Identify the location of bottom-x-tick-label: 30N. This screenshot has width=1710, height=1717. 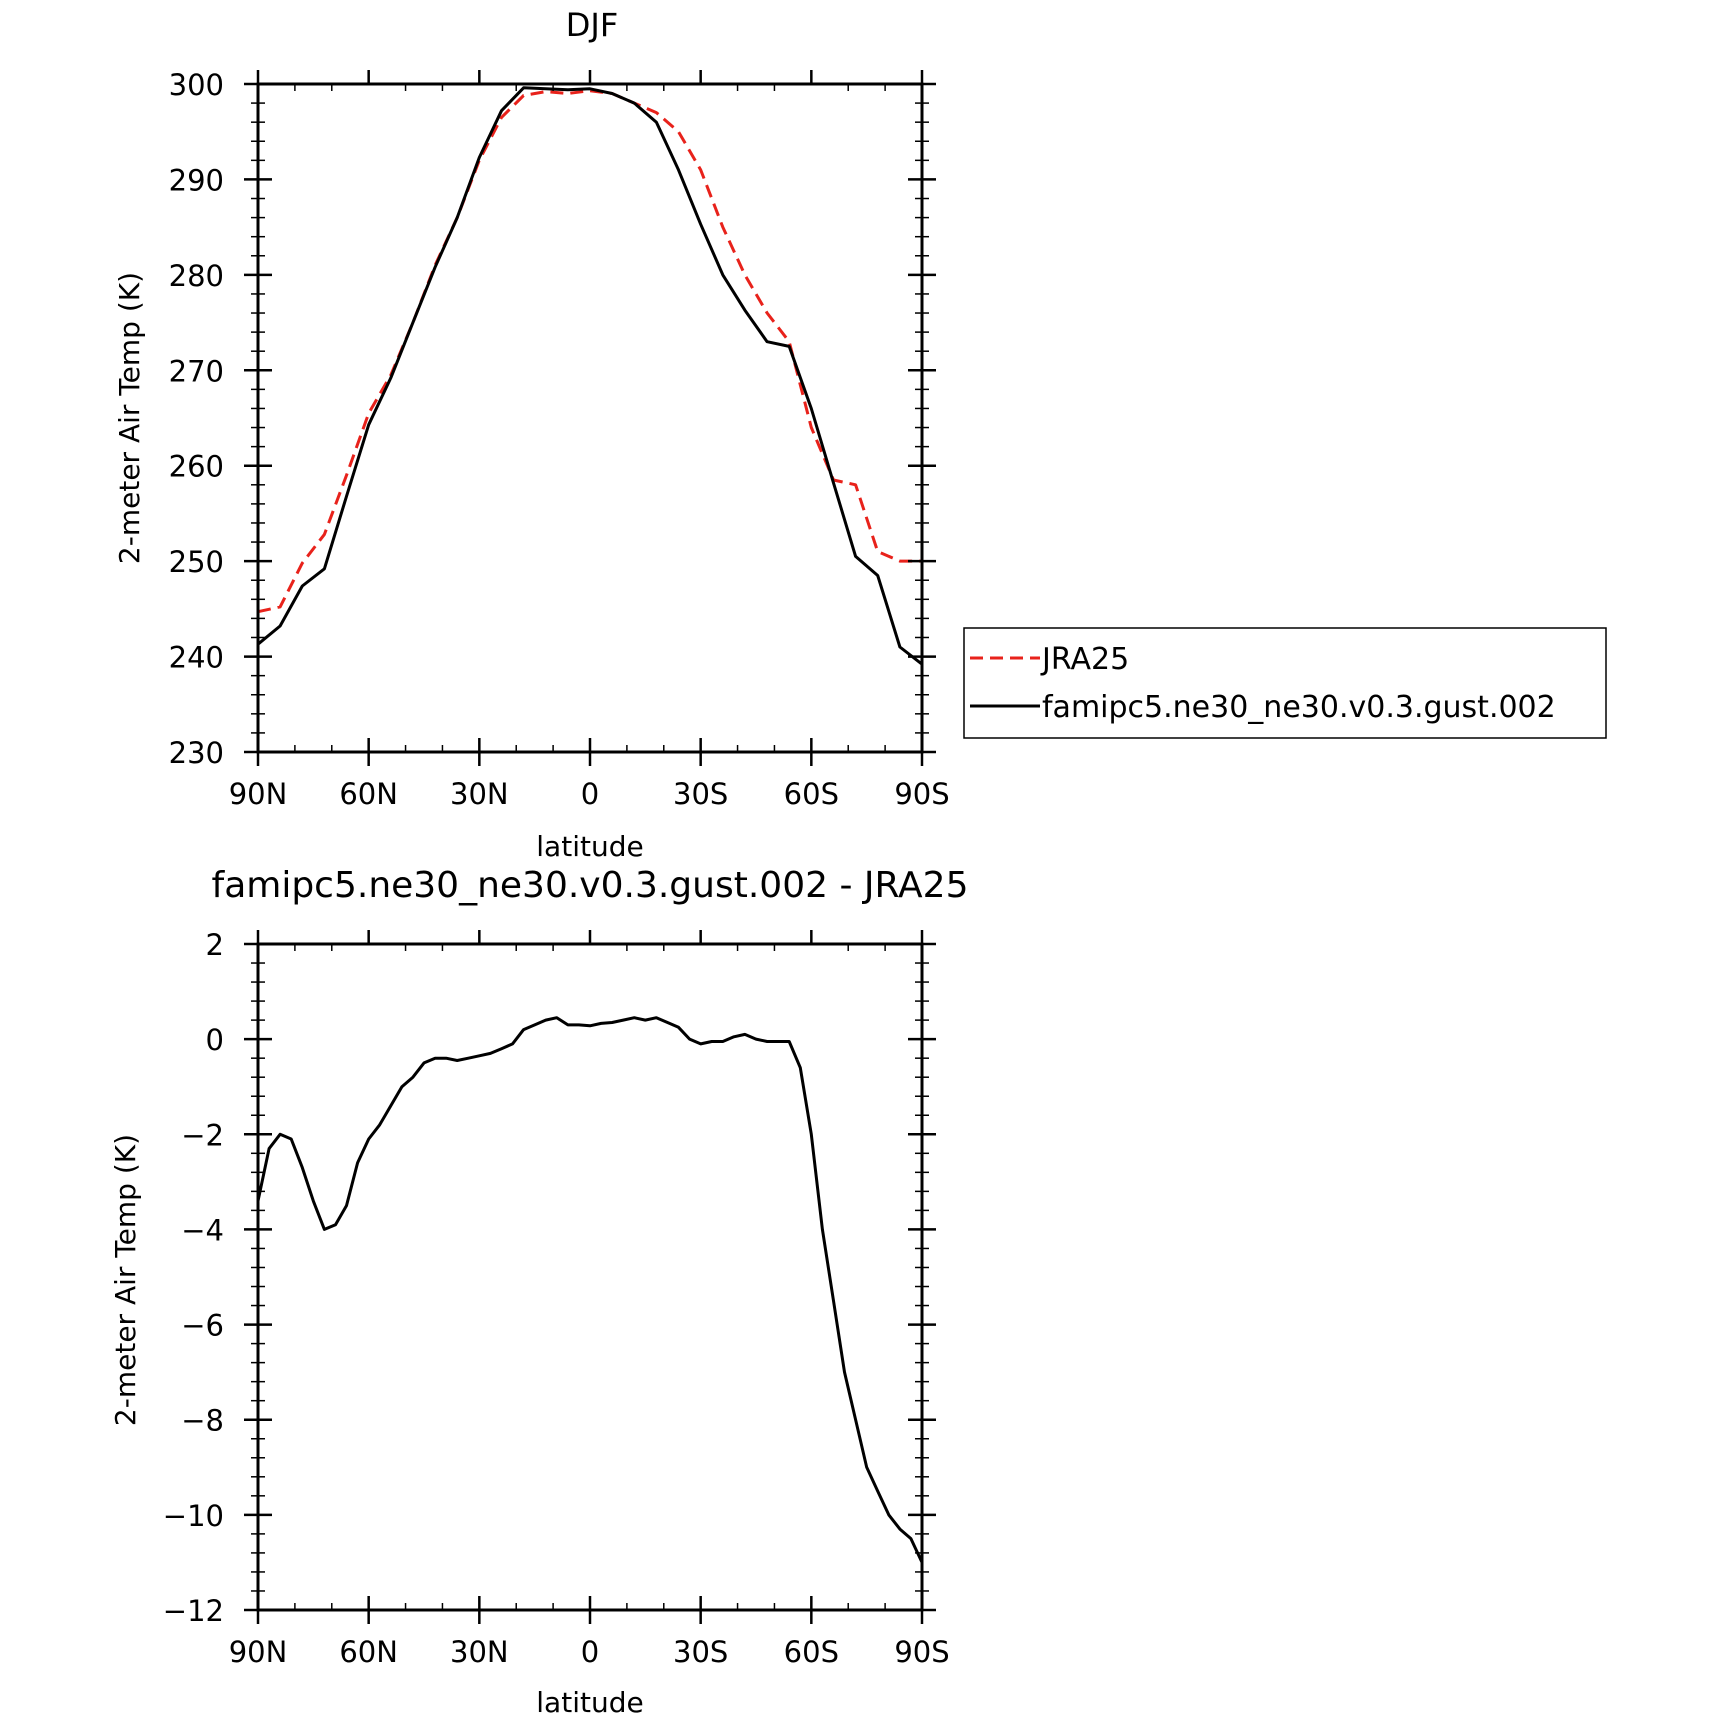
(479, 1652).